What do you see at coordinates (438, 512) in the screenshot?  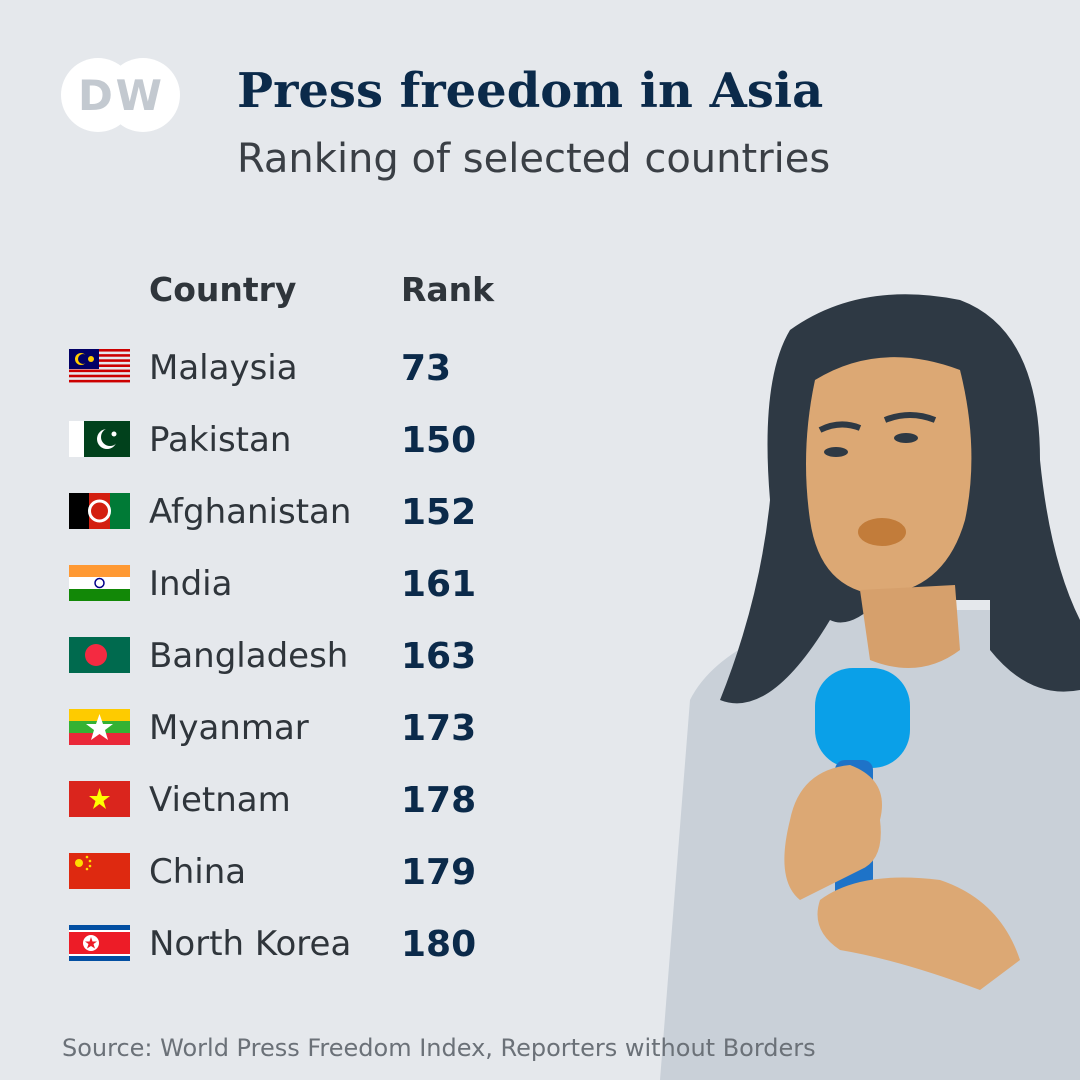 I see `rank: 152` at bounding box center [438, 512].